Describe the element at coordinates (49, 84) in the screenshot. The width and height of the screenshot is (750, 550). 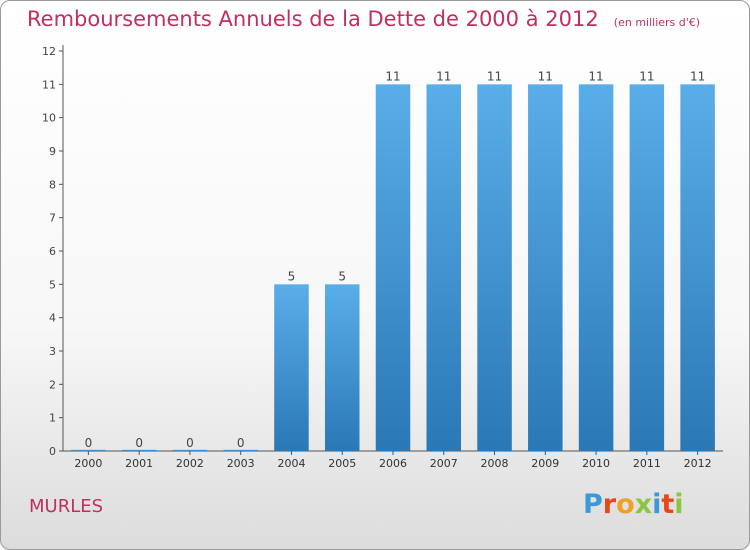
I see `y-tick-label: 11` at that location.